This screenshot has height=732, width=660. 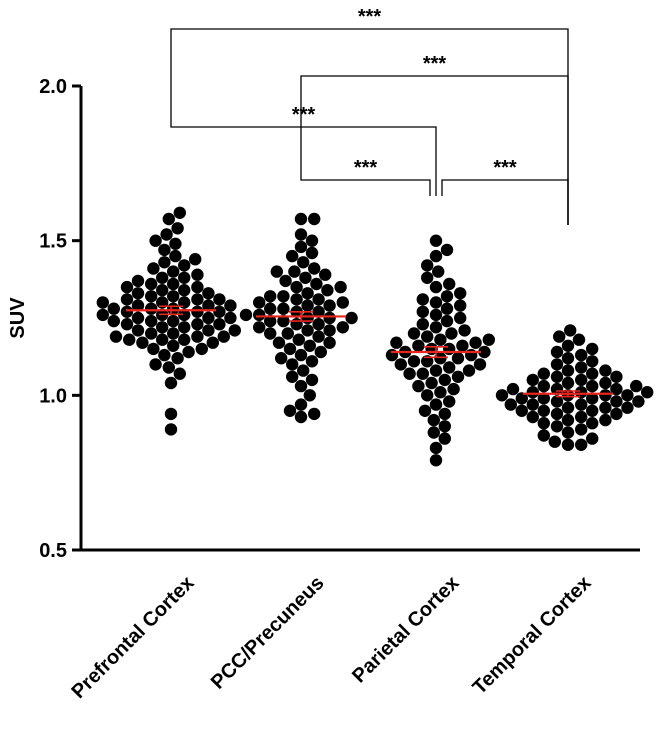 I want to click on y-tick-label: 1.0, so click(x=53, y=396).